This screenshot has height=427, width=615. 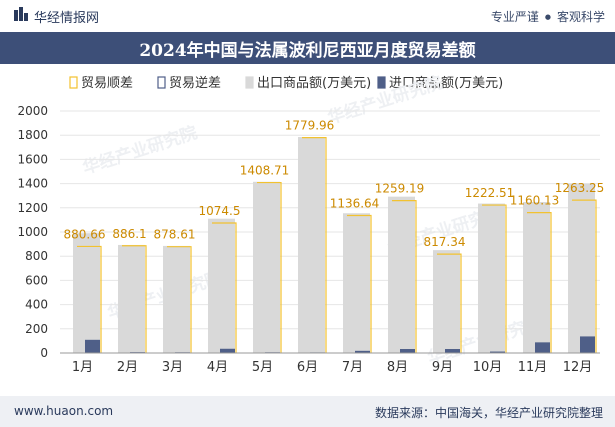 What do you see at coordinates (56, 16) in the screenshot?
I see `brand: 华经情报网` at bounding box center [56, 16].